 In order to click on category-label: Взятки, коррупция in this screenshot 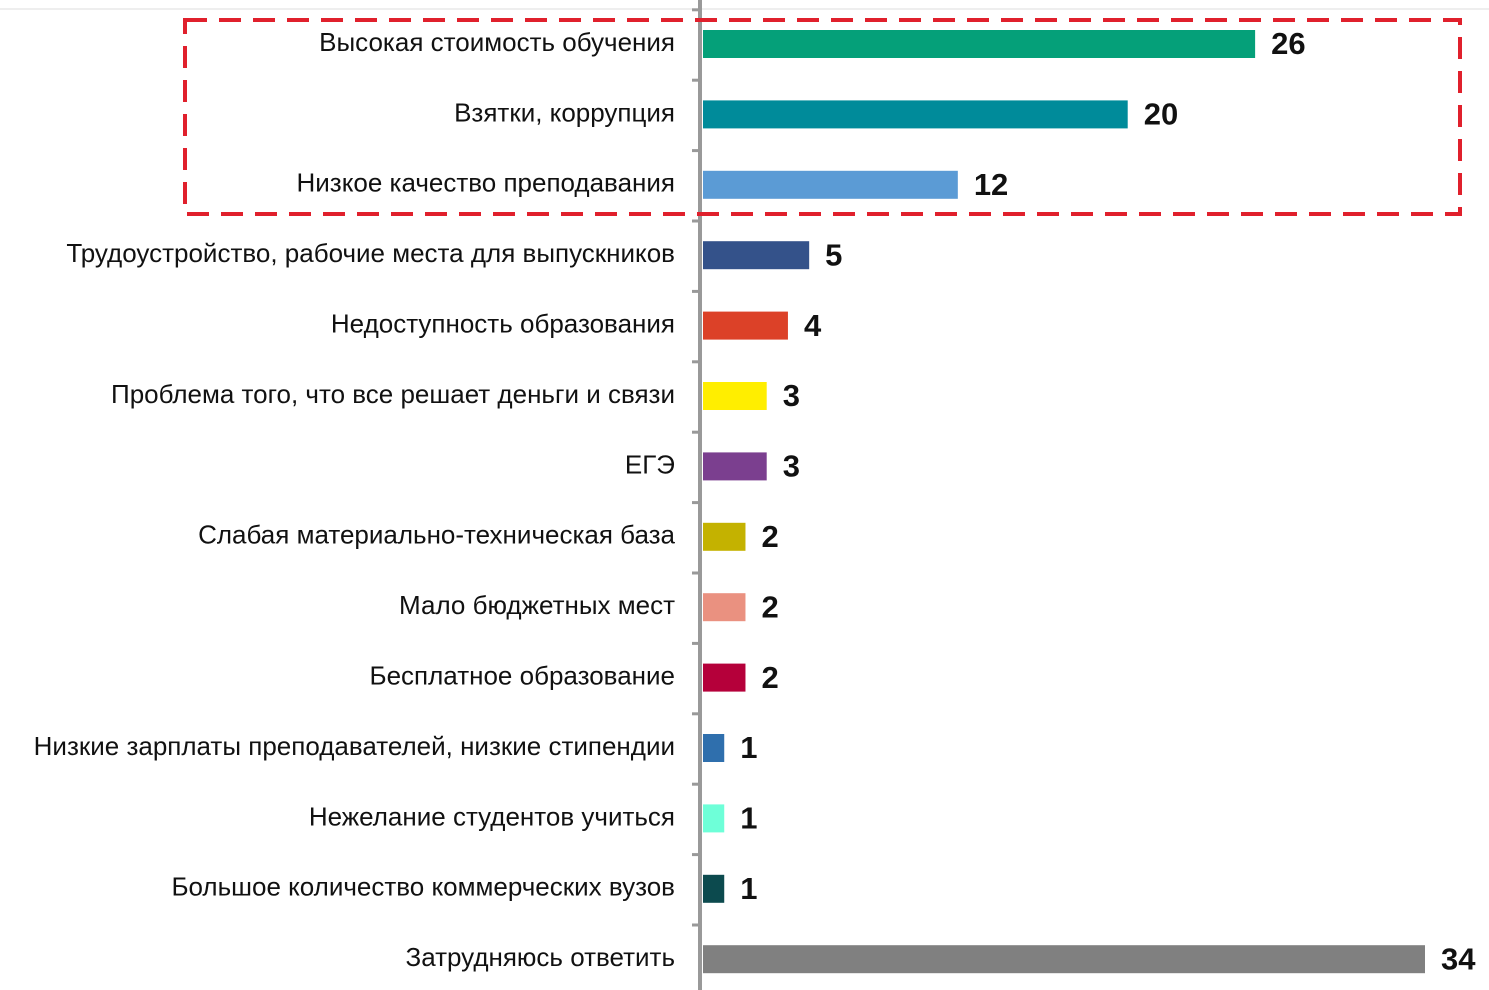, I will do `click(564, 112)`.